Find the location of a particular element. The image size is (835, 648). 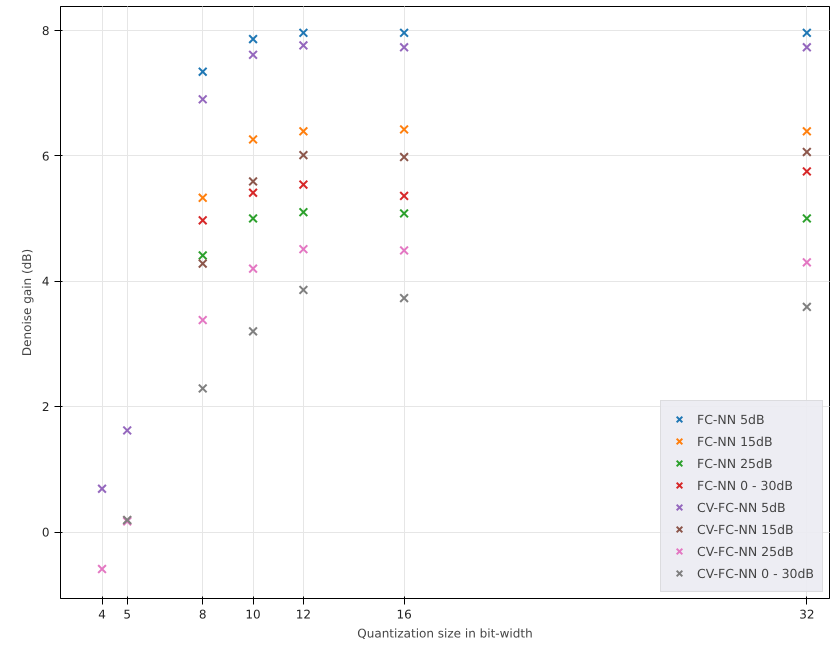

legend-label: CV-FC-NN 15dB is located at coordinates (745, 529).